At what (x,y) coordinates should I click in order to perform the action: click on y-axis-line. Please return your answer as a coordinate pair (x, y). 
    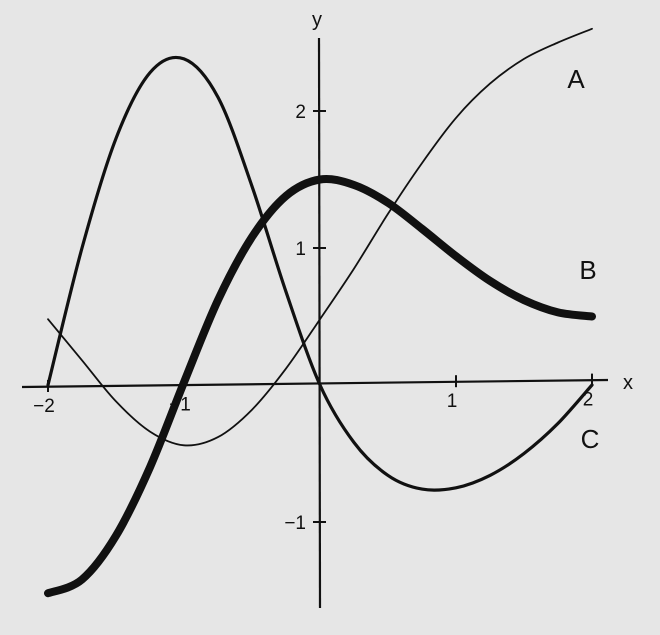
    Looking at the image, I should click on (319, 323).